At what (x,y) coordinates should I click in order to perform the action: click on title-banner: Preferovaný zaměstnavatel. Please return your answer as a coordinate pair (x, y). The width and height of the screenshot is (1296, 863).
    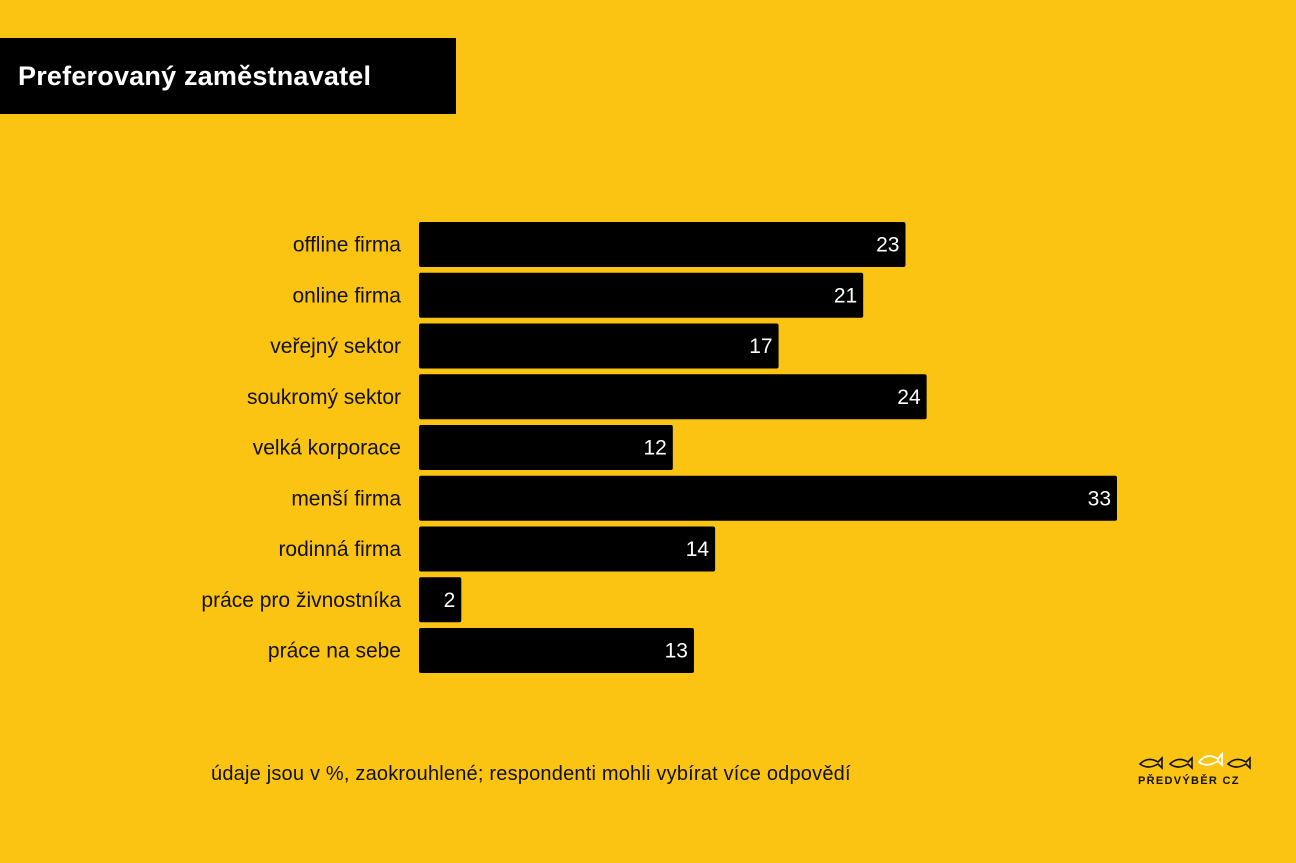
    Looking at the image, I should click on (228, 76).